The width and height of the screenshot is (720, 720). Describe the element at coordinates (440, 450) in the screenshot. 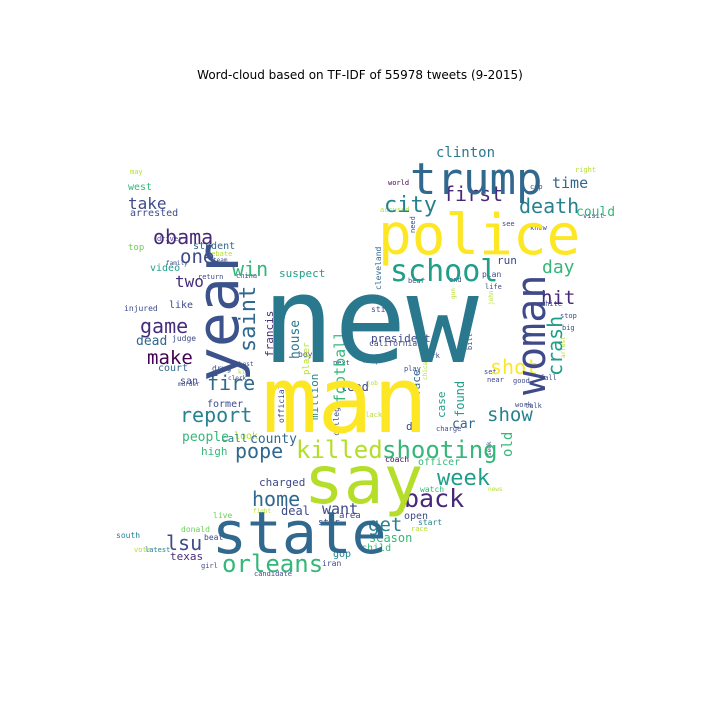

I see `word-shooting: shooting` at that location.